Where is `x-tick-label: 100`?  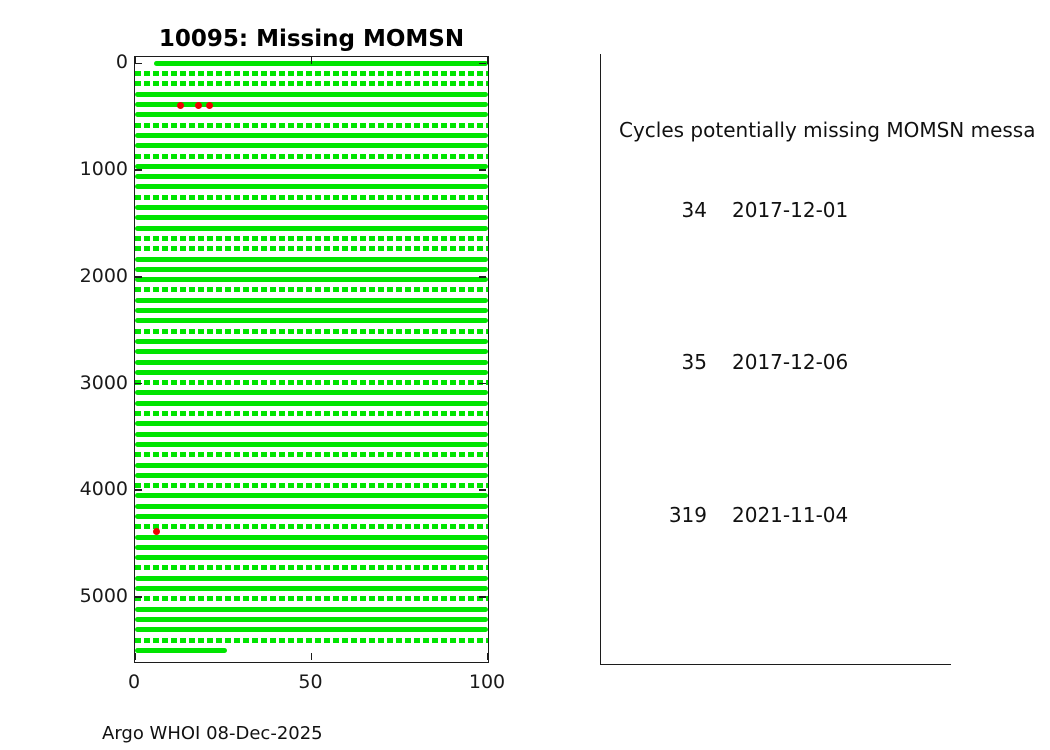 x-tick-label: 100 is located at coordinates (487, 682).